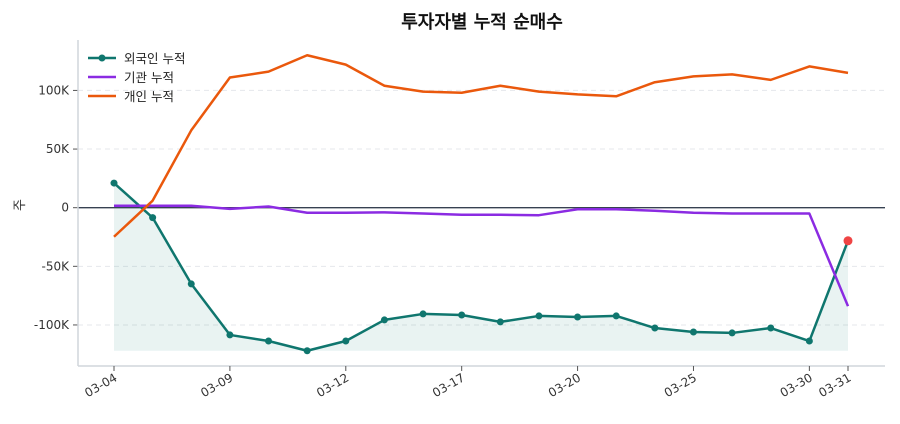 This screenshot has height=424, width=900. Describe the element at coordinates (332, 385) in the screenshot. I see `x-tick-label: 03-12` at that location.